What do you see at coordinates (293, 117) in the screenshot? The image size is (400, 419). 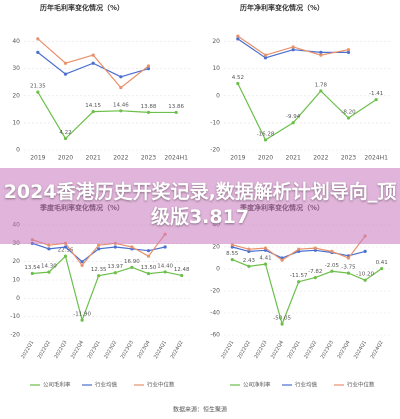 I see `value-label: -9.94` at bounding box center [293, 117].